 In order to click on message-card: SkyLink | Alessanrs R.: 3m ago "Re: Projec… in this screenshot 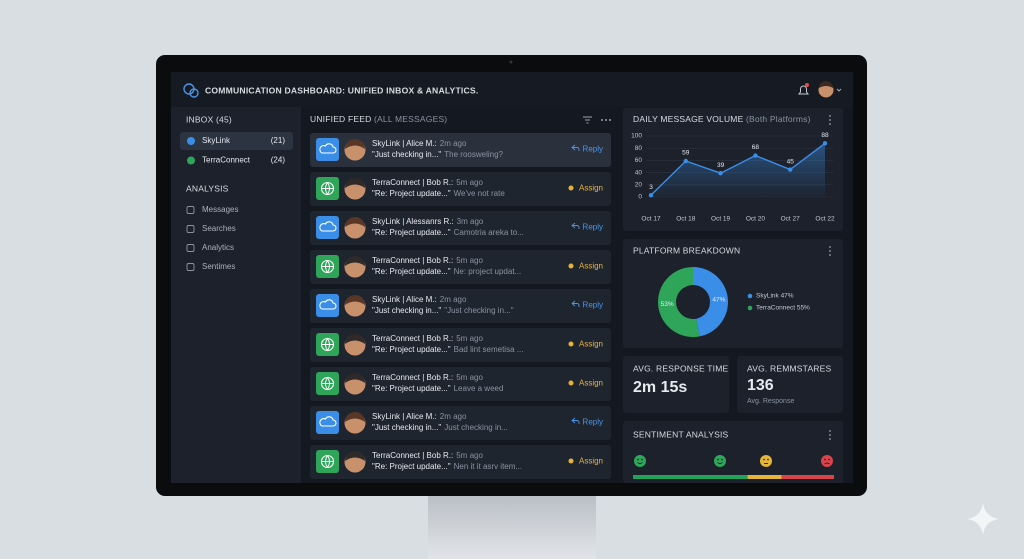, I will do `click(460, 228)`.